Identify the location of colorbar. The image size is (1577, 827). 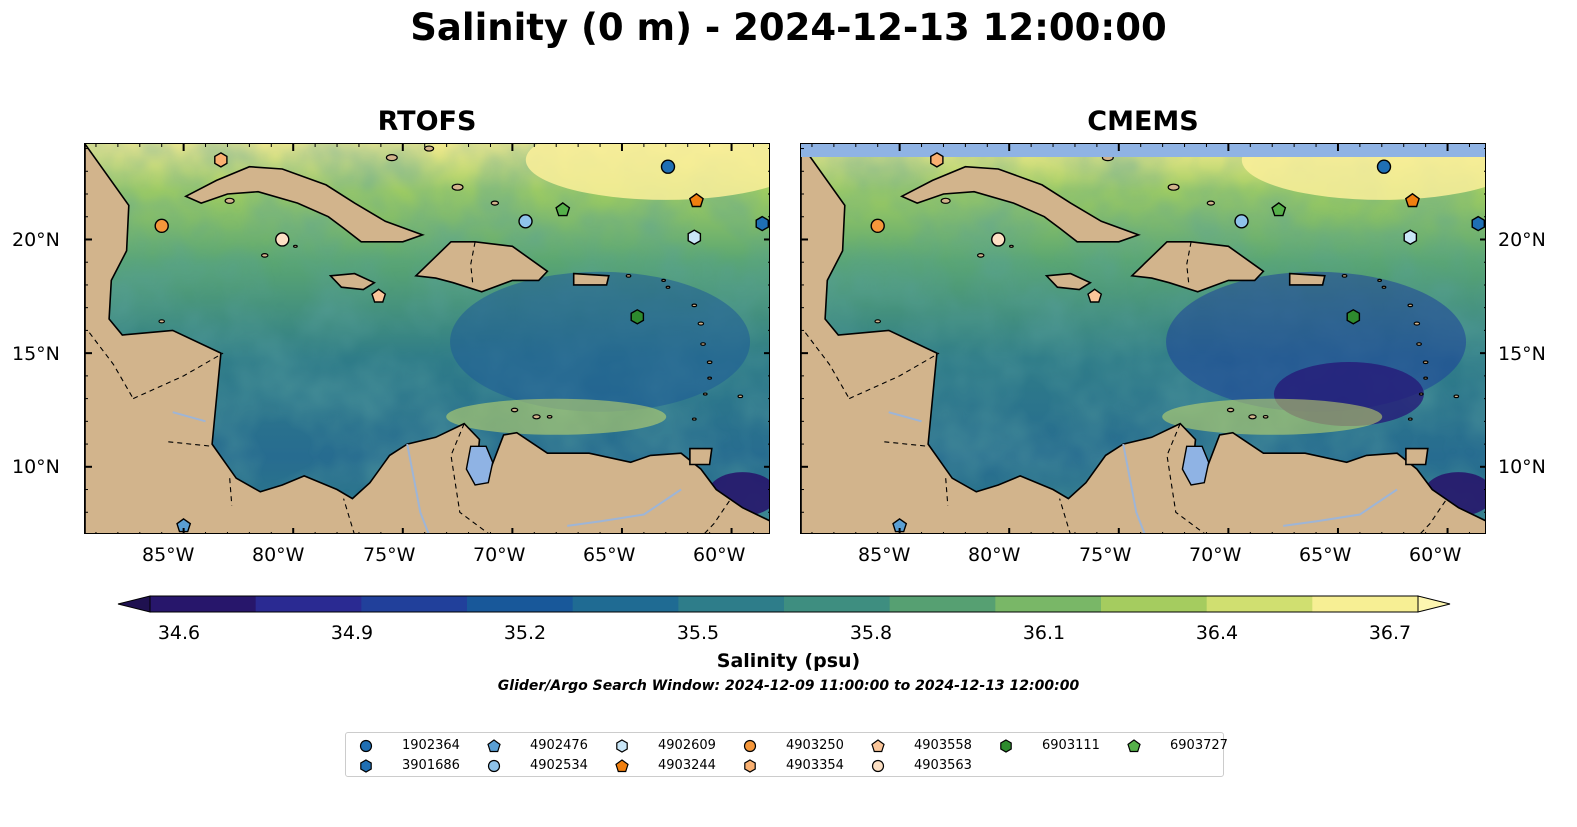
(784, 604).